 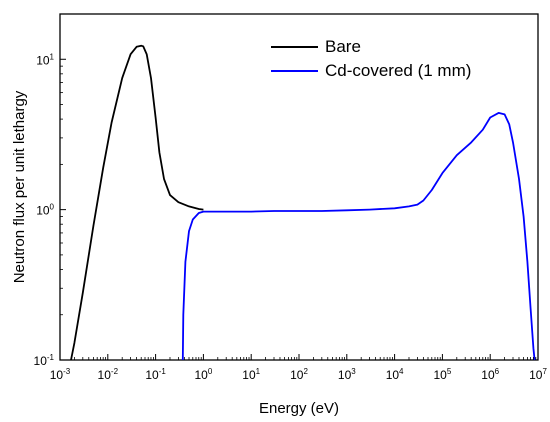 I want to click on legend: Bare Cd-covered (1 mm), so click(x=371, y=58).